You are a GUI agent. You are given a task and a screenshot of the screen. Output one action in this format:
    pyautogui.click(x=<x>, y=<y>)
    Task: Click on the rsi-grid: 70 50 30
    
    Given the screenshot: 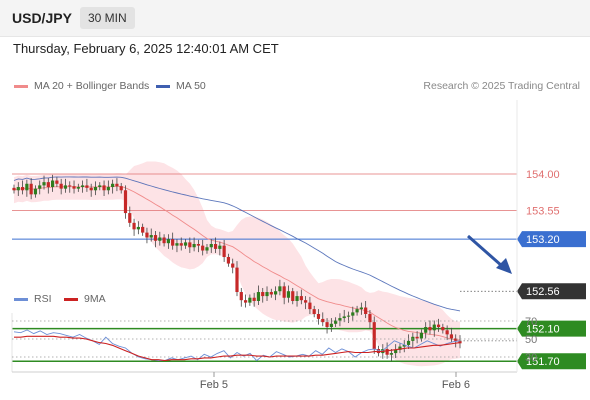 What is the action you would take?
    pyautogui.click(x=274, y=340)
    